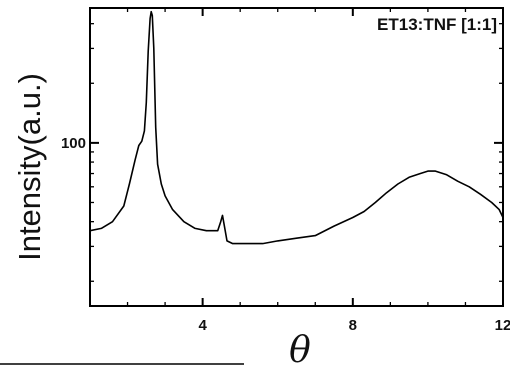 The width and height of the screenshot is (510, 367). I want to click on legend-label: ET13:TNF [1:1], so click(437, 24).